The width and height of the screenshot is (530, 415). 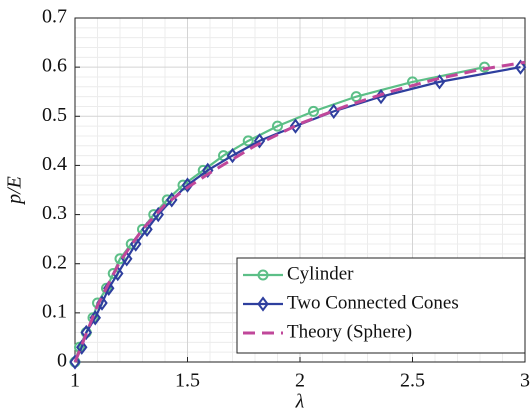 What do you see at coordinates (54, 115) in the screenshot?
I see `y-tick-label: 0.5` at bounding box center [54, 115].